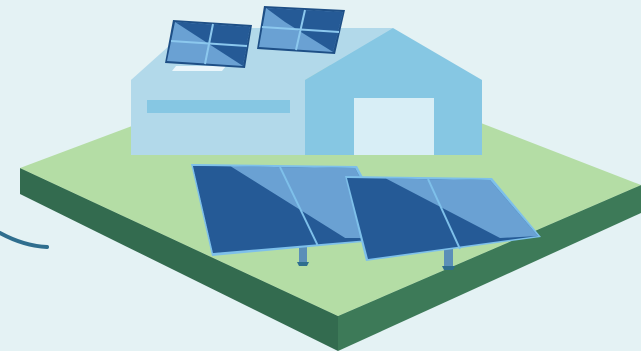 The height and width of the screenshot is (351, 641). Describe the element at coordinates (218, 106) in the screenshot. I see `building-window-strip` at that location.